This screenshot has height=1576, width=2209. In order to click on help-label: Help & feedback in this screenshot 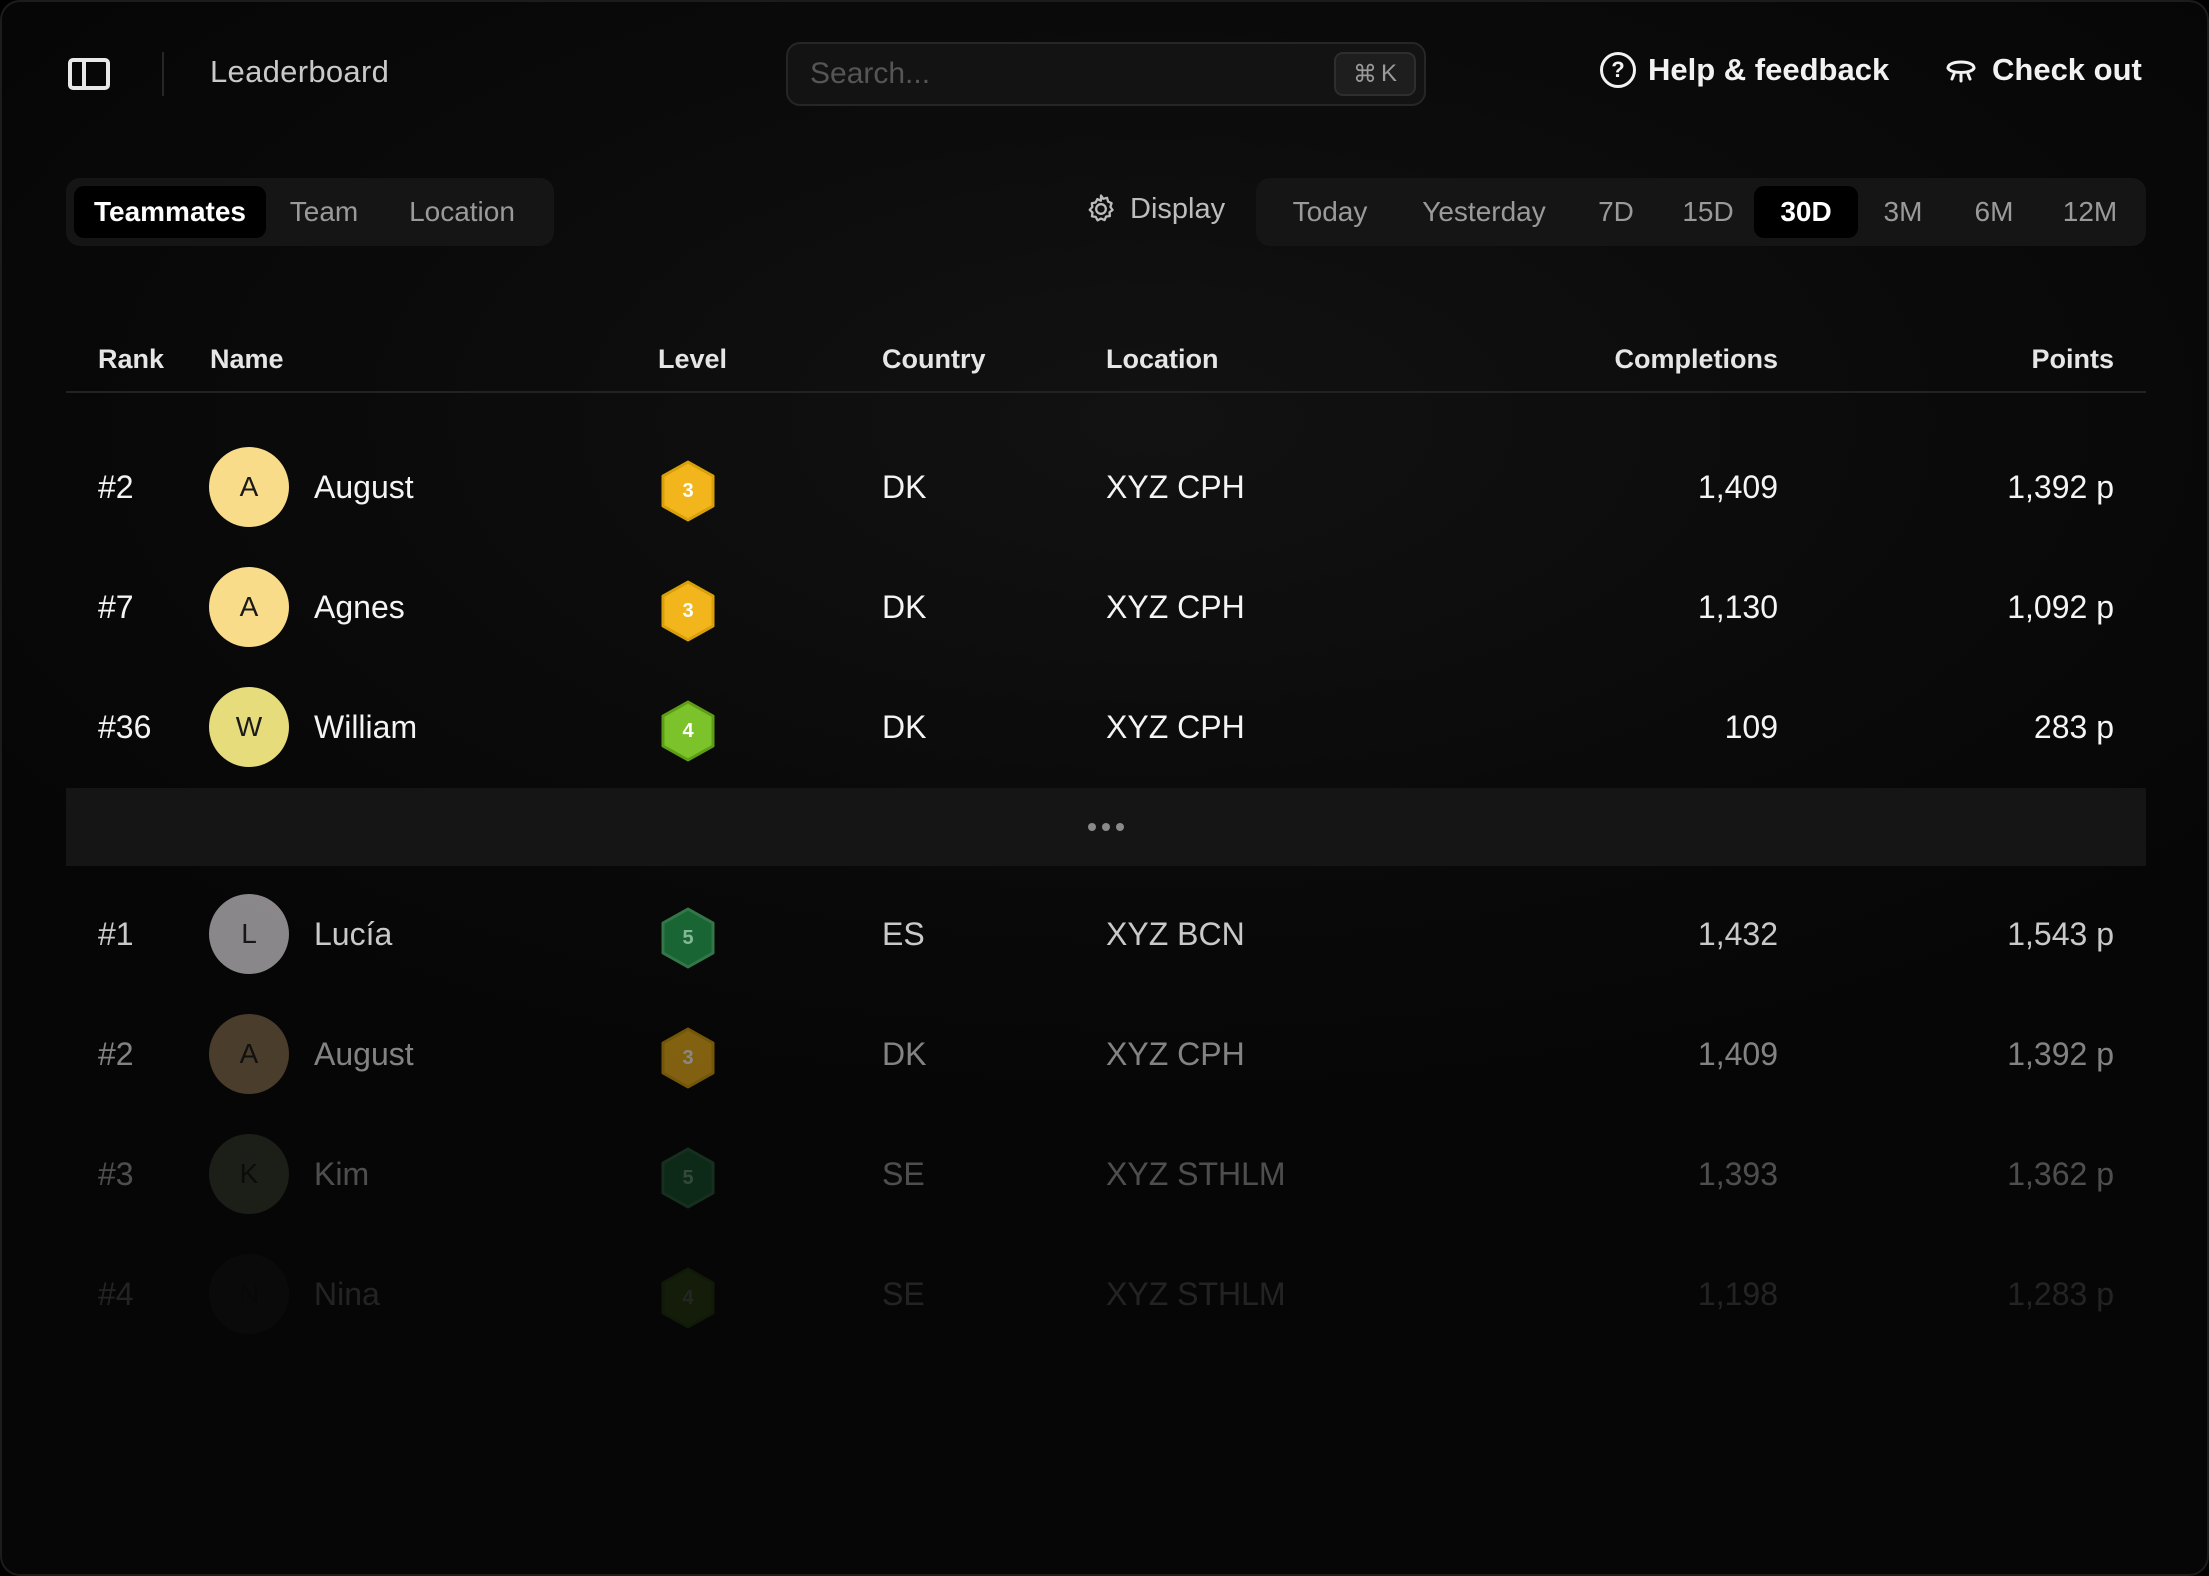, I will do `click(1769, 69)`.